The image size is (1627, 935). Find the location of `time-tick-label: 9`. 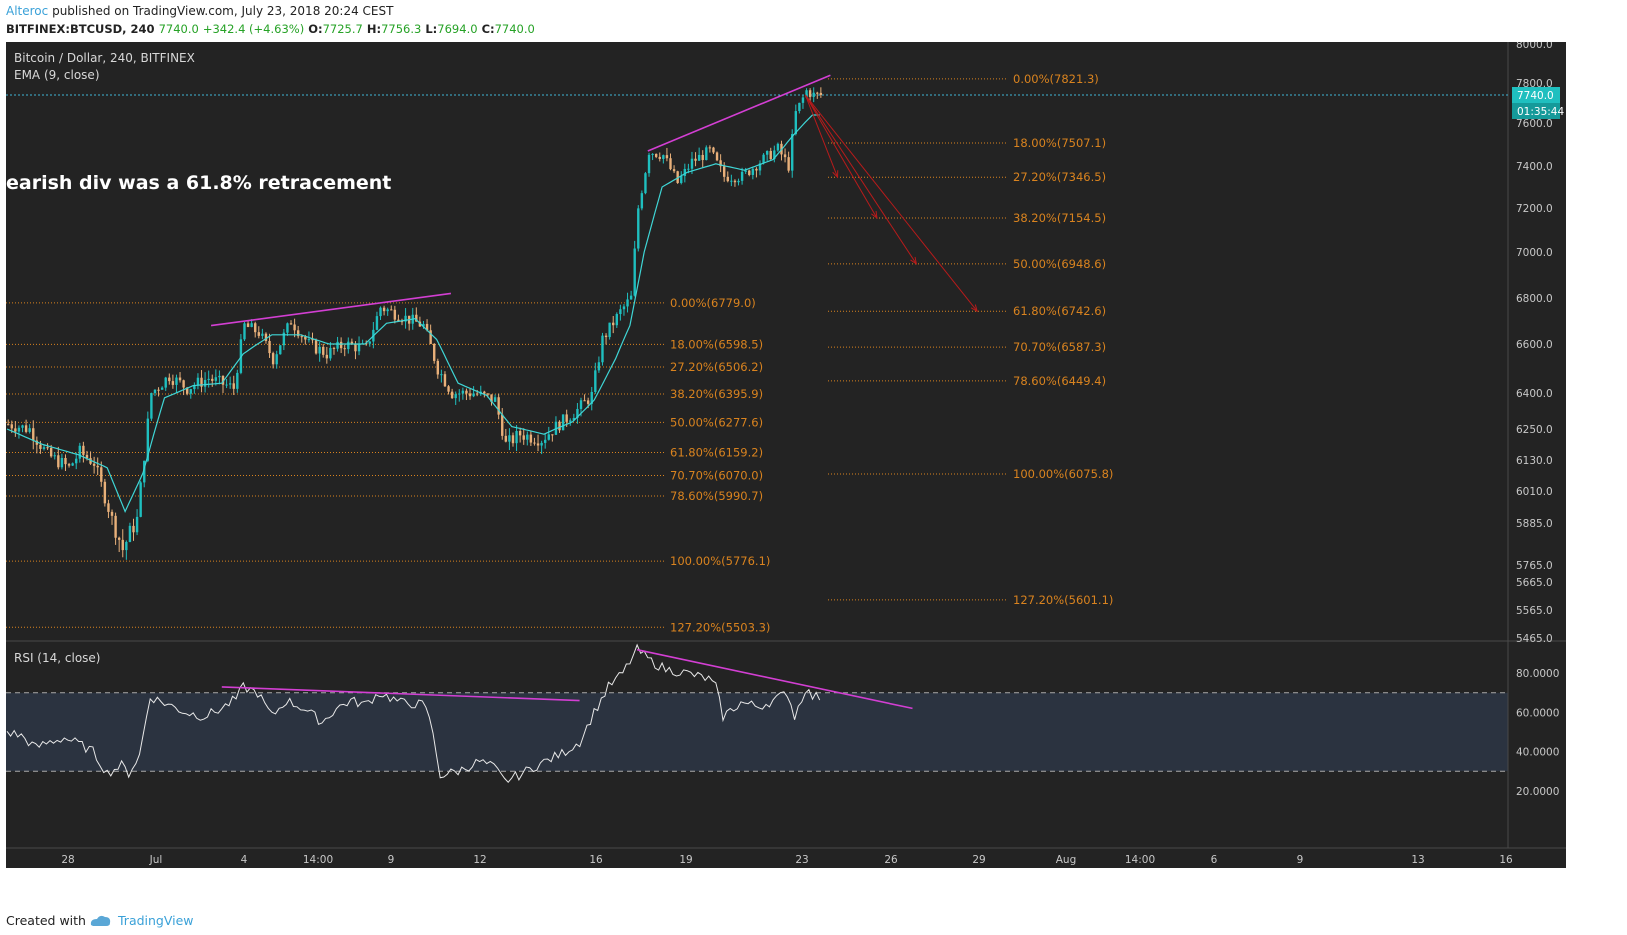

time-tick-label: 9 is located at coordinates (1300, 860).